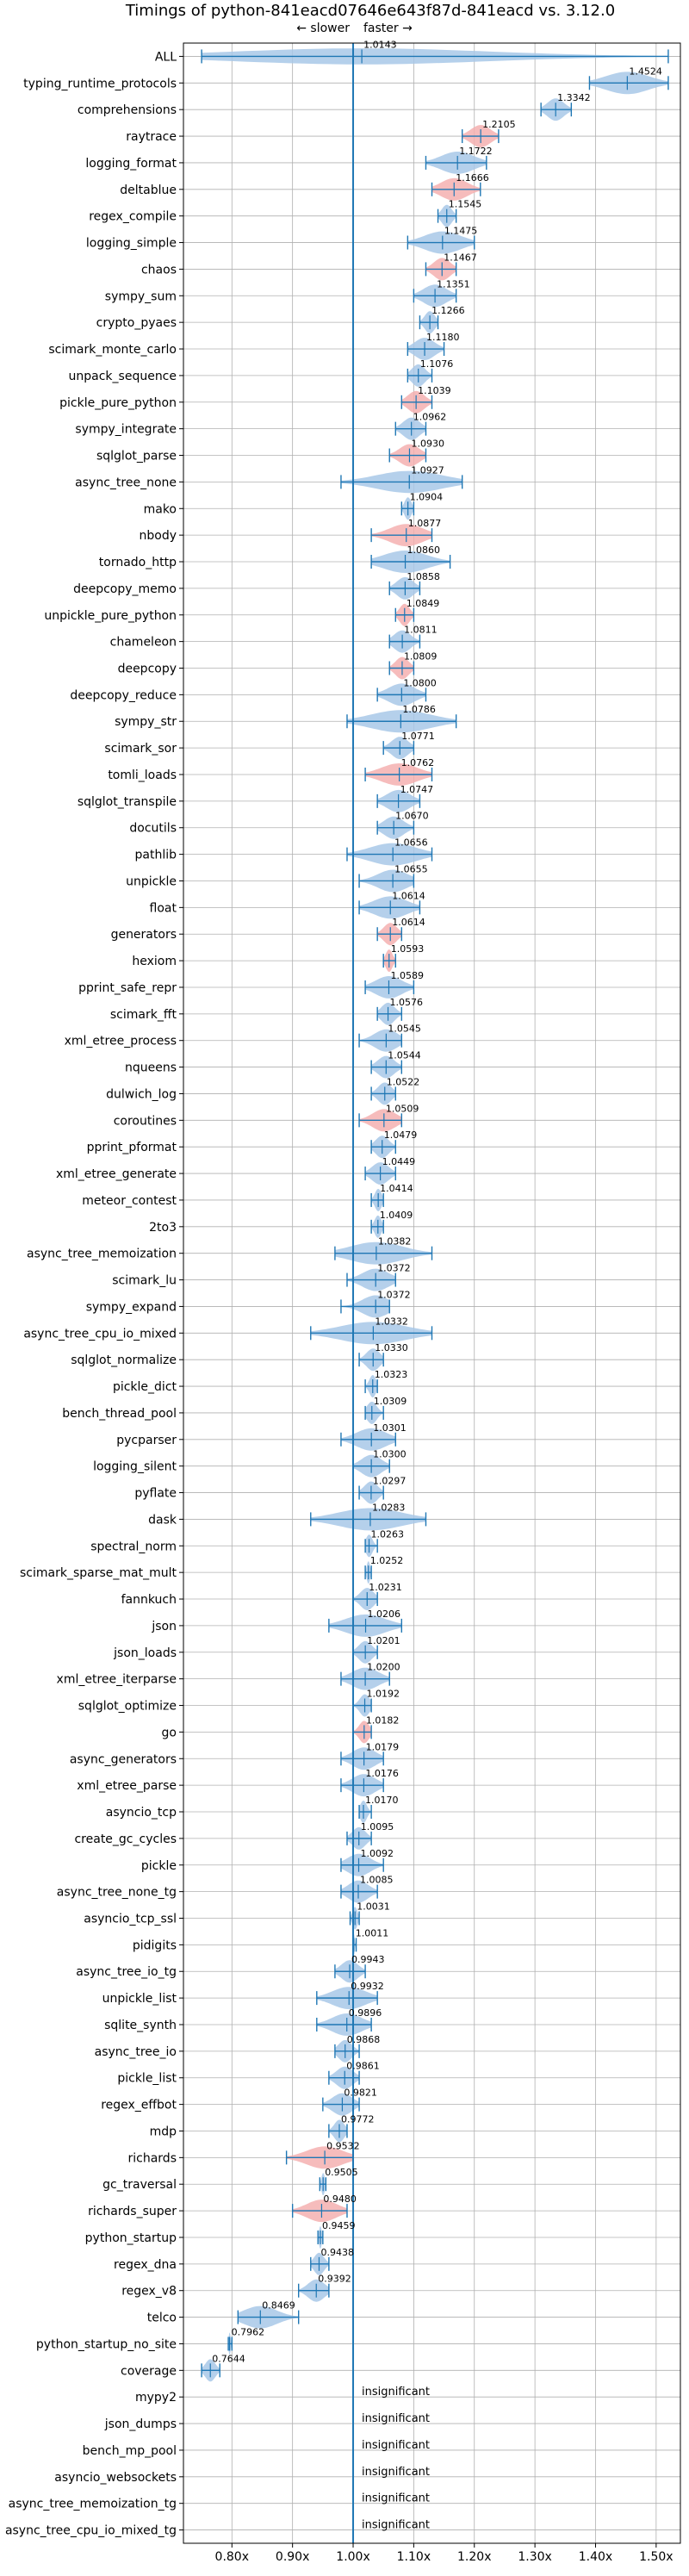  Describe the element at coordinates (424, 550) in the screenshot. I see `value-label: 1.0860` at that location.